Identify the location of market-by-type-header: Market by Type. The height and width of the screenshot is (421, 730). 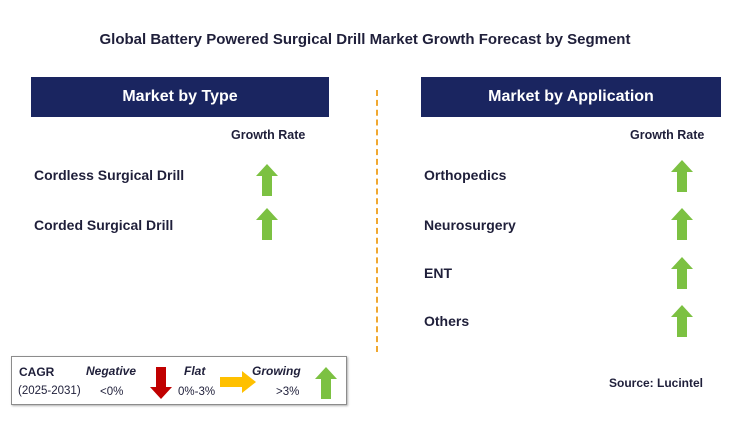
(180, 97).